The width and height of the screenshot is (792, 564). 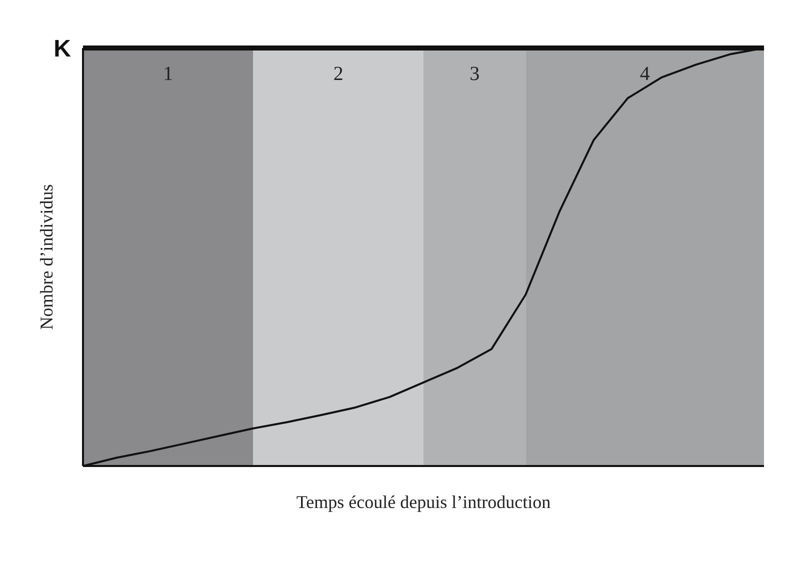 What do you see at coordinates (645, 74) in the screenshot?
I see `annotation: 4` at bounding box center [645, 74].